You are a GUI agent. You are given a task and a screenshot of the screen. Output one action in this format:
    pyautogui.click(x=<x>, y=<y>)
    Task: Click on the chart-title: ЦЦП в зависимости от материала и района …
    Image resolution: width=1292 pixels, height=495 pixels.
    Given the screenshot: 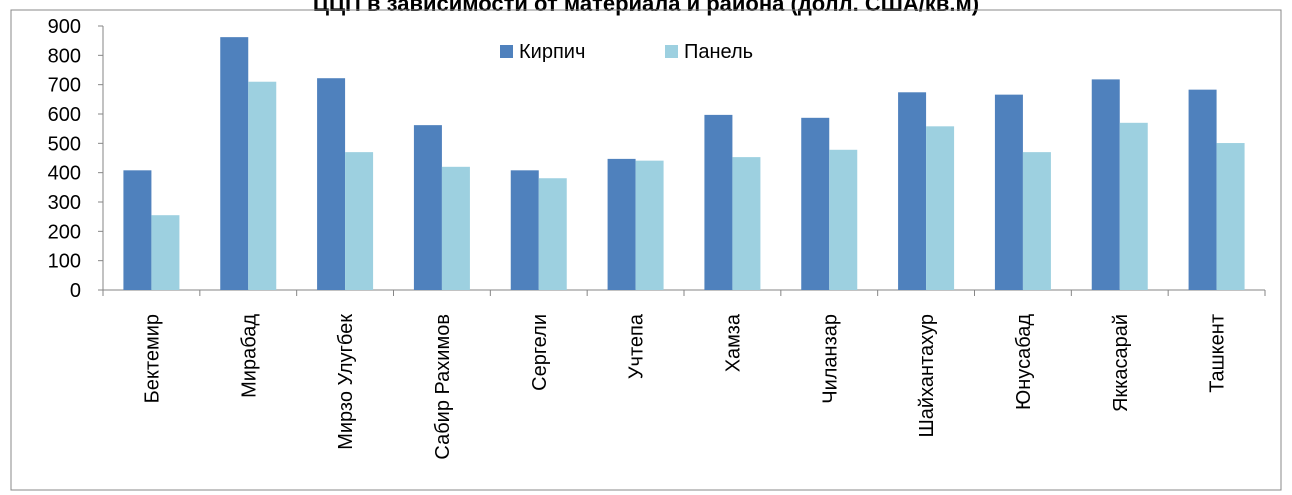 What is the action you would take?
    pyautogui.click(x=646, y=8)
    